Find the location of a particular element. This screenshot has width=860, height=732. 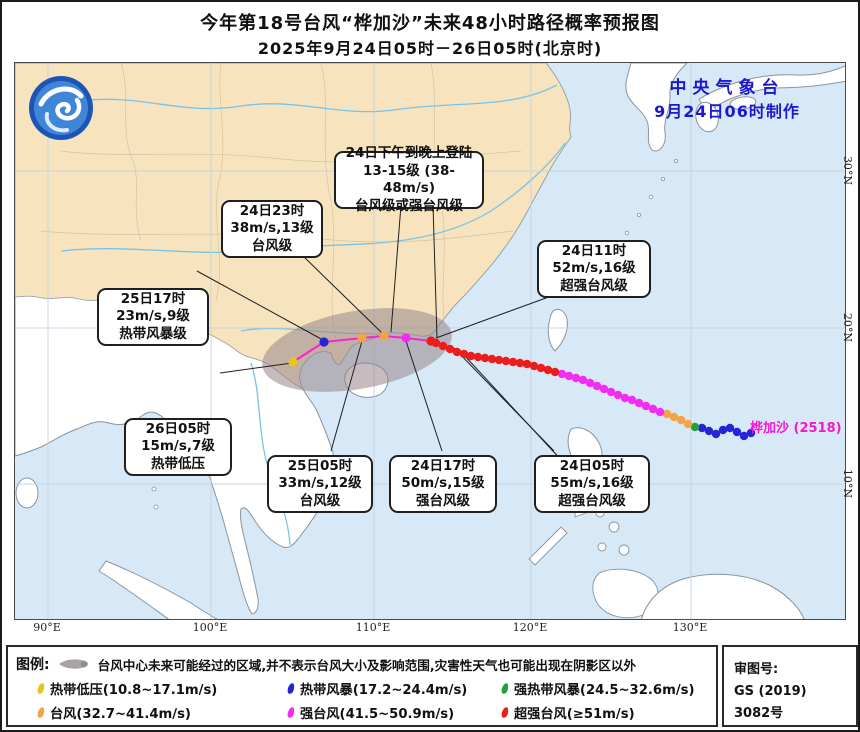

legend-item-label: 热带风暴(17.2~24.4m/s) is located at coordinates (384, 690).